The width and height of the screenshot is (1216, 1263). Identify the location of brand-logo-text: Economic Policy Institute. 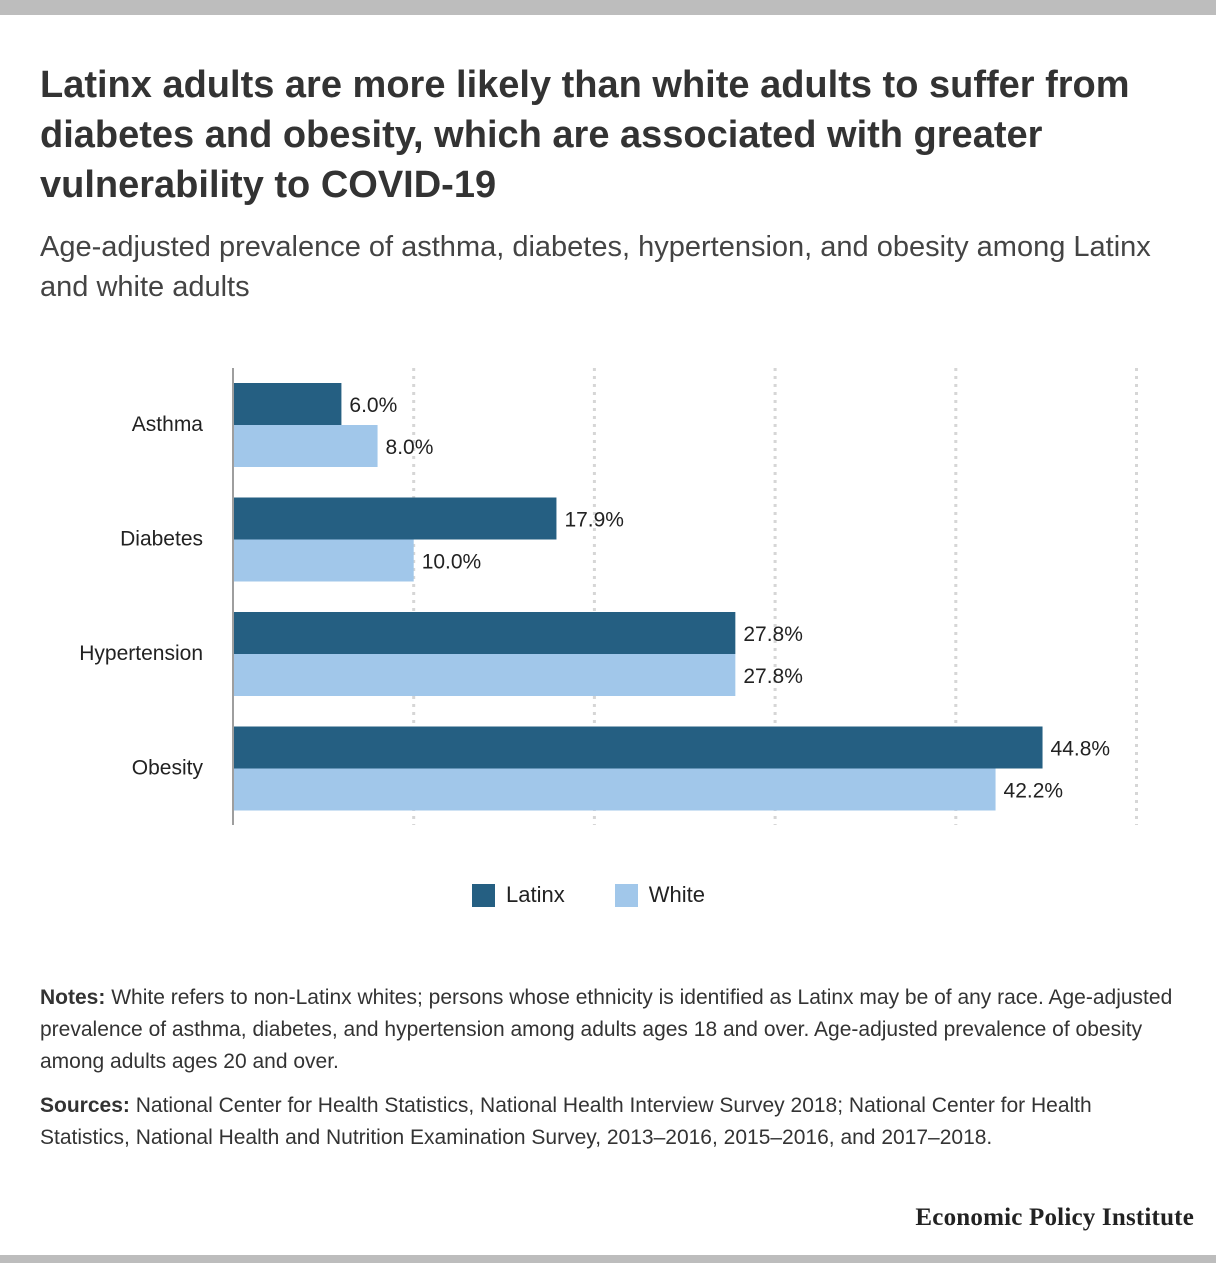
(1054, 1217).